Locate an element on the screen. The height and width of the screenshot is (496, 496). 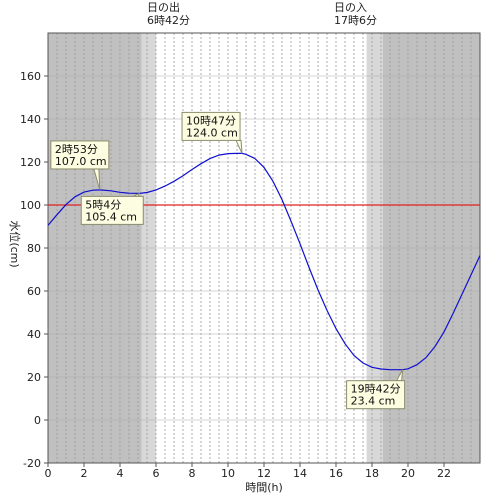
callout-level: 124.0 cm is located at coordinates (212, 132).